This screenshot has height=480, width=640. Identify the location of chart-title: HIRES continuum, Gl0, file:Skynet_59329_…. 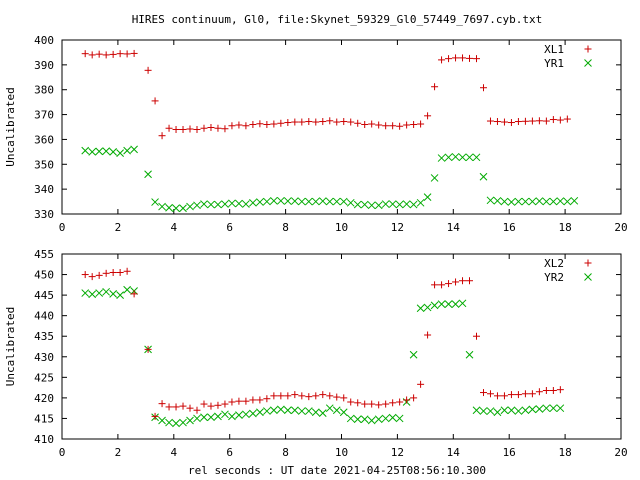
(337, 19).